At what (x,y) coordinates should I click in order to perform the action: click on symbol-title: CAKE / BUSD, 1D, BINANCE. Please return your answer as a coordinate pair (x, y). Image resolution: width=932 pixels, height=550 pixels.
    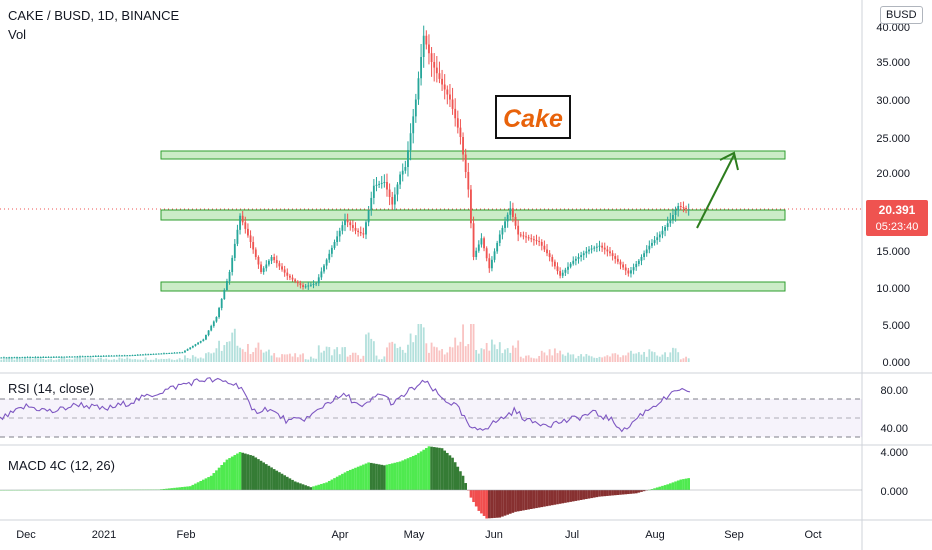
    Looking at the image, I should click on (94, 15).